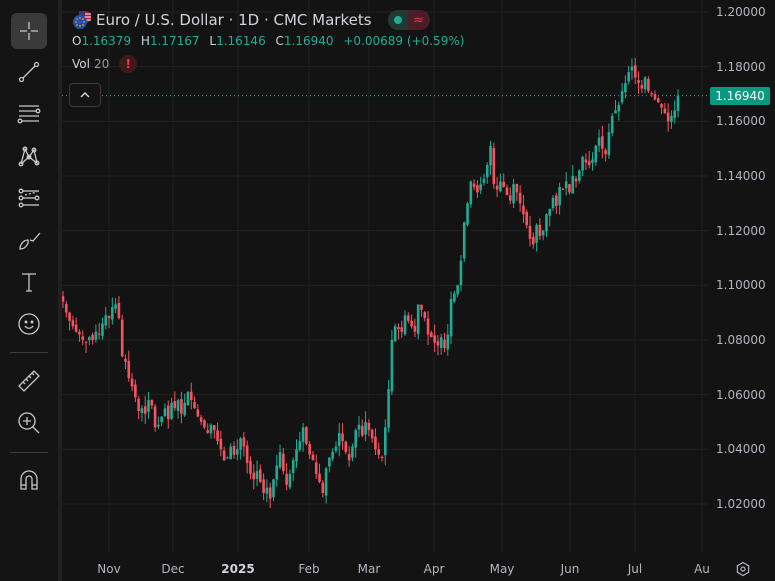 The image size is (775, 581). I want to click on close-label: C, so click(279, 41).